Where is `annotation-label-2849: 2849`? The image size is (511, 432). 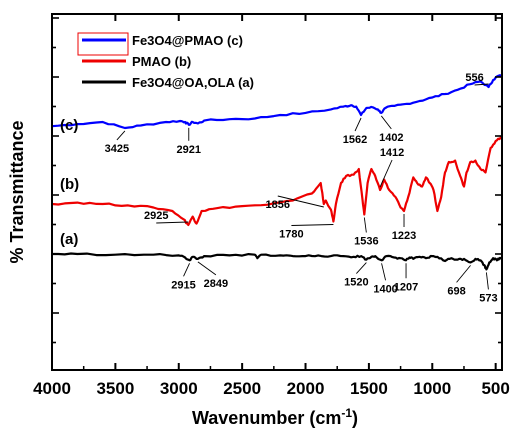 annotation-label-2849: 2849 is located at coordinates (216, 284).